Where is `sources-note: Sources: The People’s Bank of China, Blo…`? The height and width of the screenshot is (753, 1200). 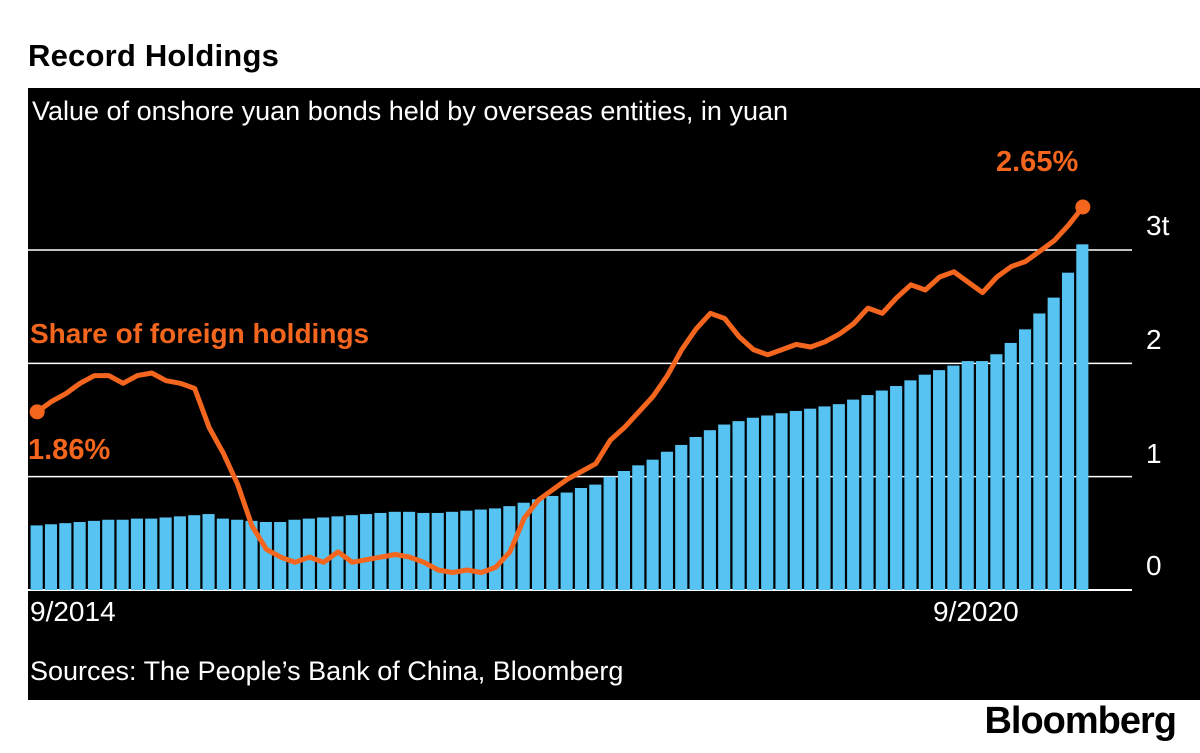 sources-note: Sources: The People’s Bank of China, Blo… is located at coordinates (327, 671).